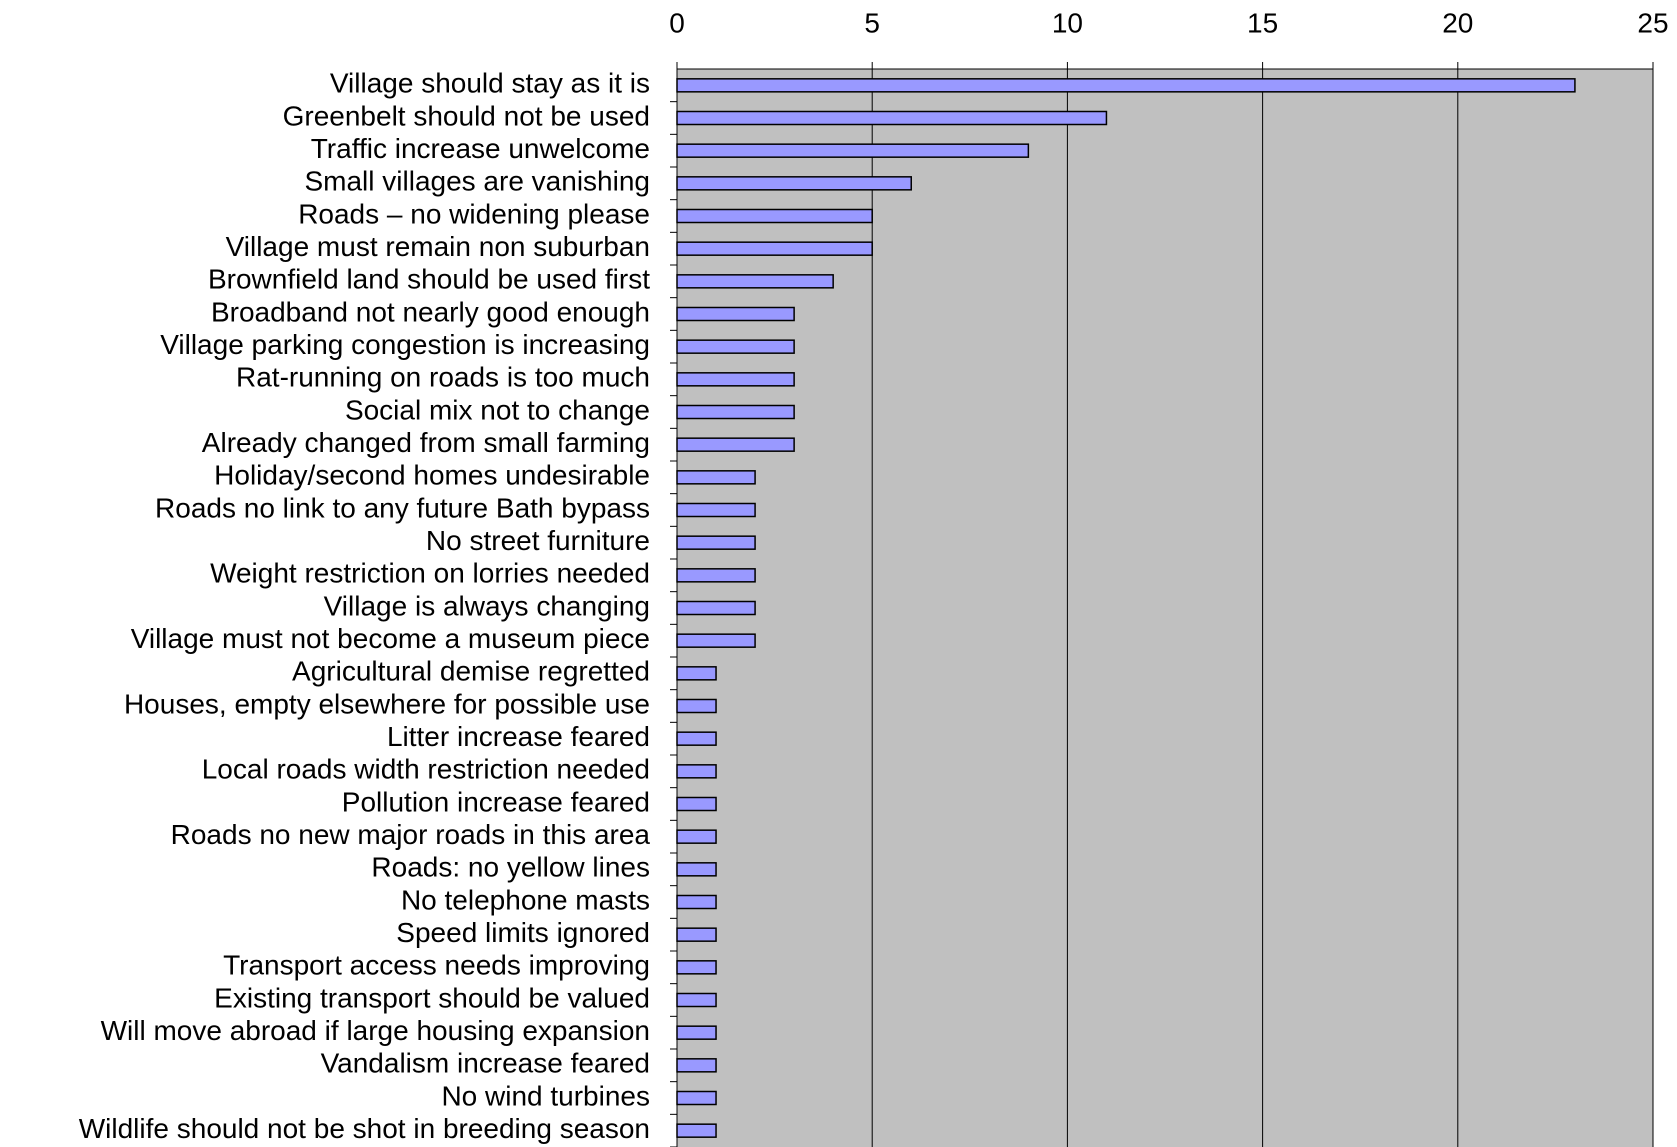  What do you see at coordinates (477, 181) in the screenshot?
I see `y-tick-label: Small villages are vanishing` at bounding box center [477, 181].